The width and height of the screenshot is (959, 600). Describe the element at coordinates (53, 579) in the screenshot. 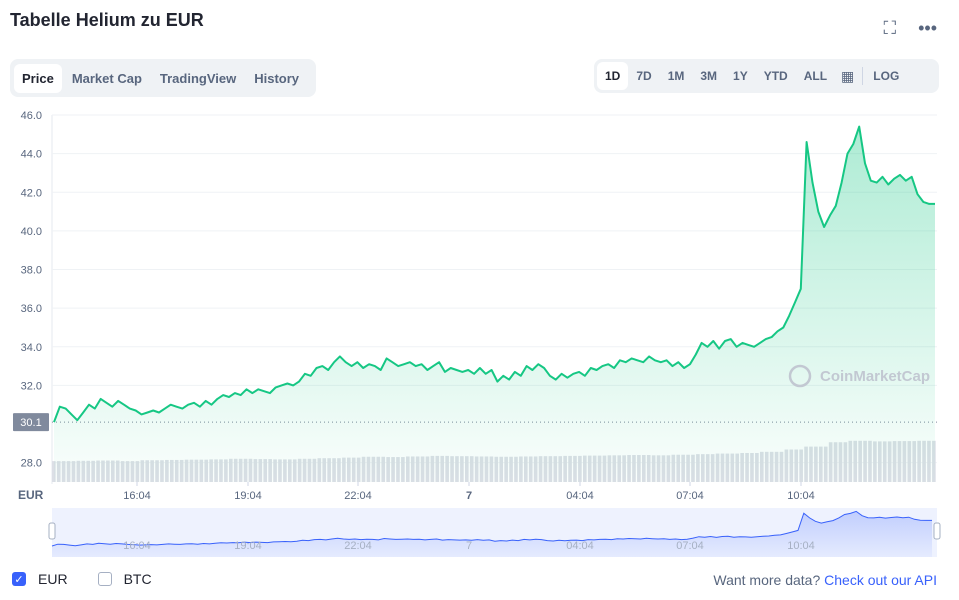

I see `eur-label: EUR` at that location.